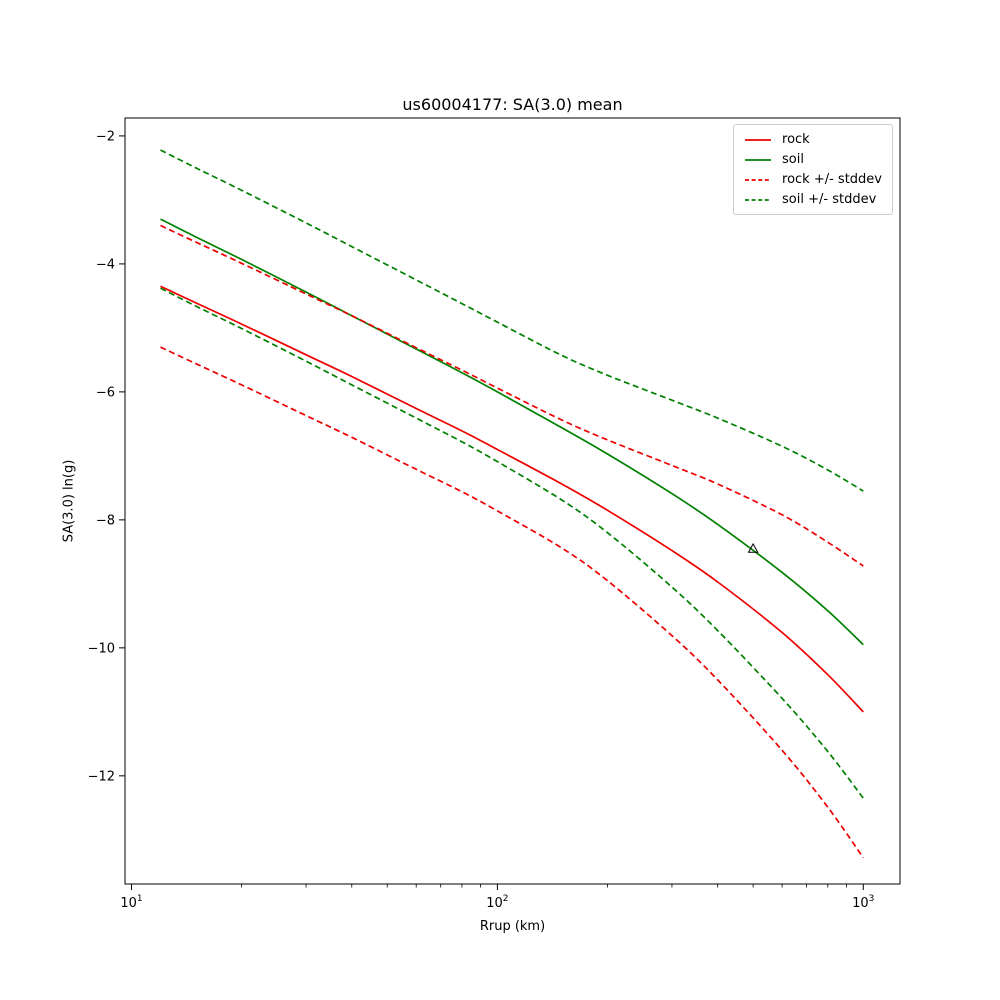  Describe the element at coordinates (512, 104) in the screenshot. I see `chart-title: us60004177: SA(3.0) mean` at that location.